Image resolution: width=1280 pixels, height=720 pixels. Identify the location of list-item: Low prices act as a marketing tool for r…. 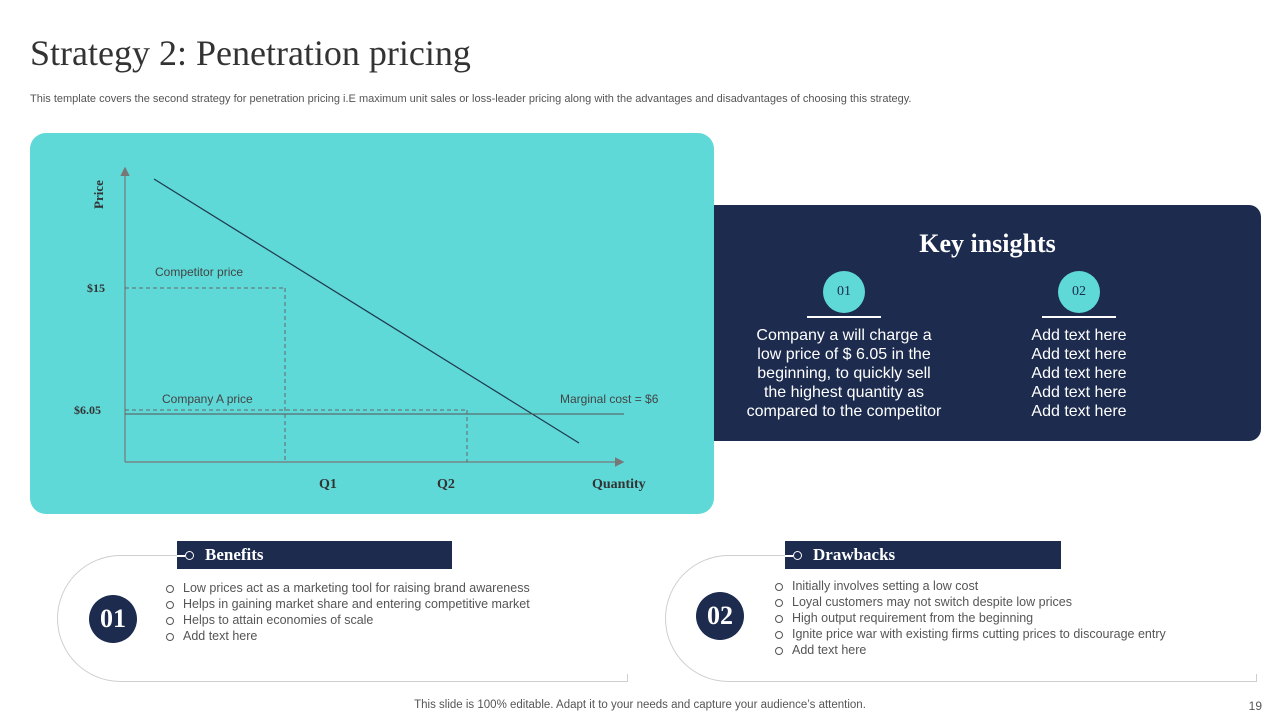
(347, 588).